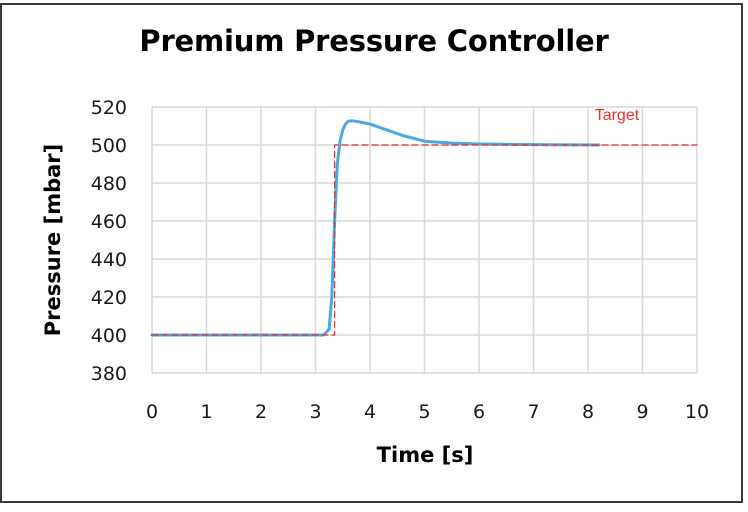 The image size is (748, 512). Describe the element at coordinates (697, 412) in the screenshot. I see `x-tick-label: 10` at that location.